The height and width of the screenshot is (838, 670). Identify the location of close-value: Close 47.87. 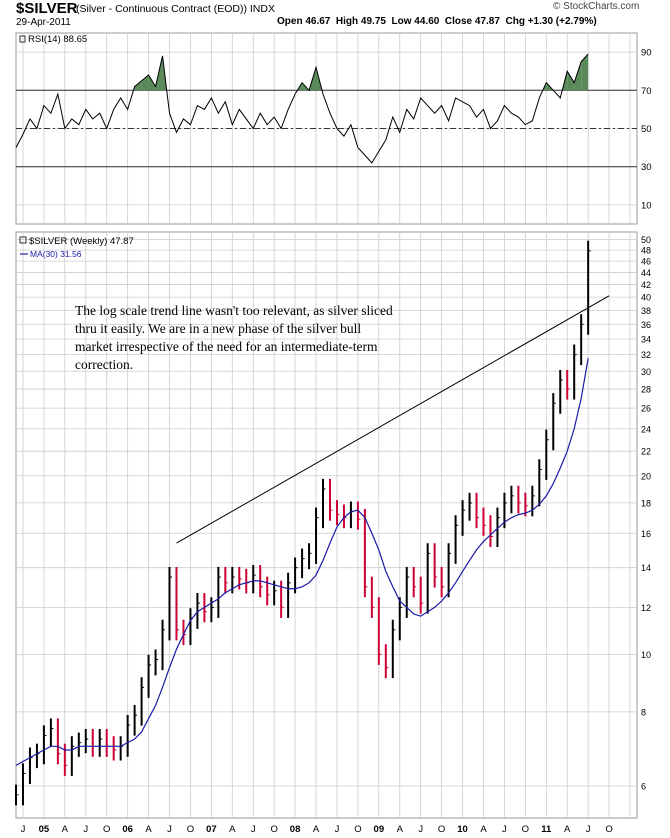
(472, 21).